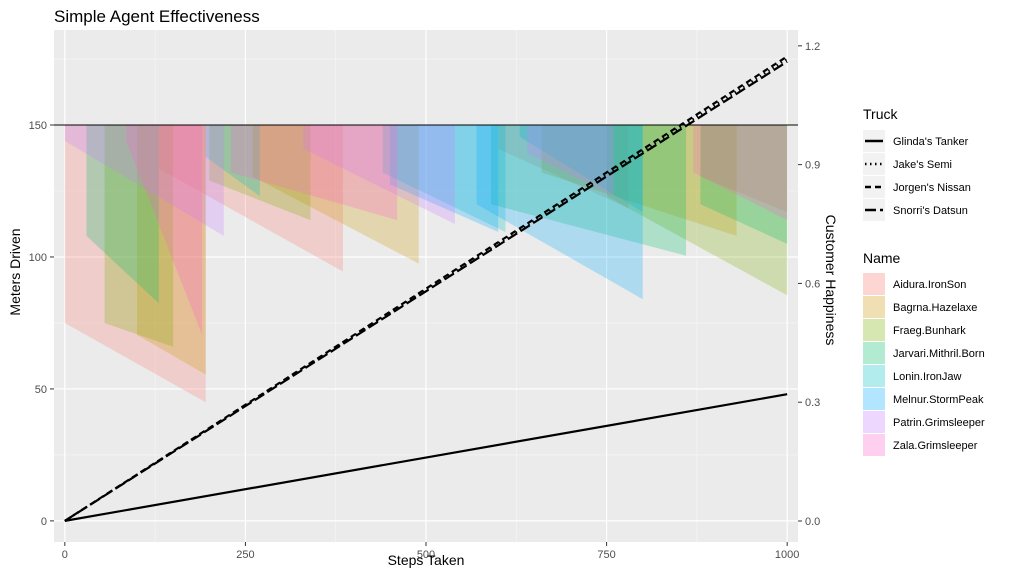 The height and width of the screenshot is (575, 1012). I want to click on y2-axis-ticks: 0.0 0.3 0.6 0.9 1.2, so click(809, 284).